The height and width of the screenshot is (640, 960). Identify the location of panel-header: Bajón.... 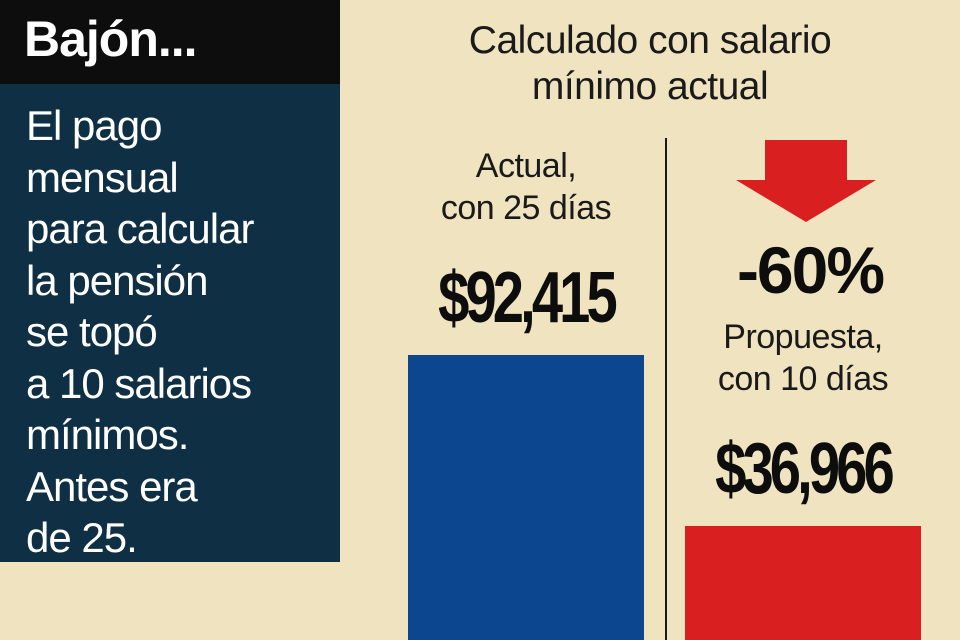
(170, 42).